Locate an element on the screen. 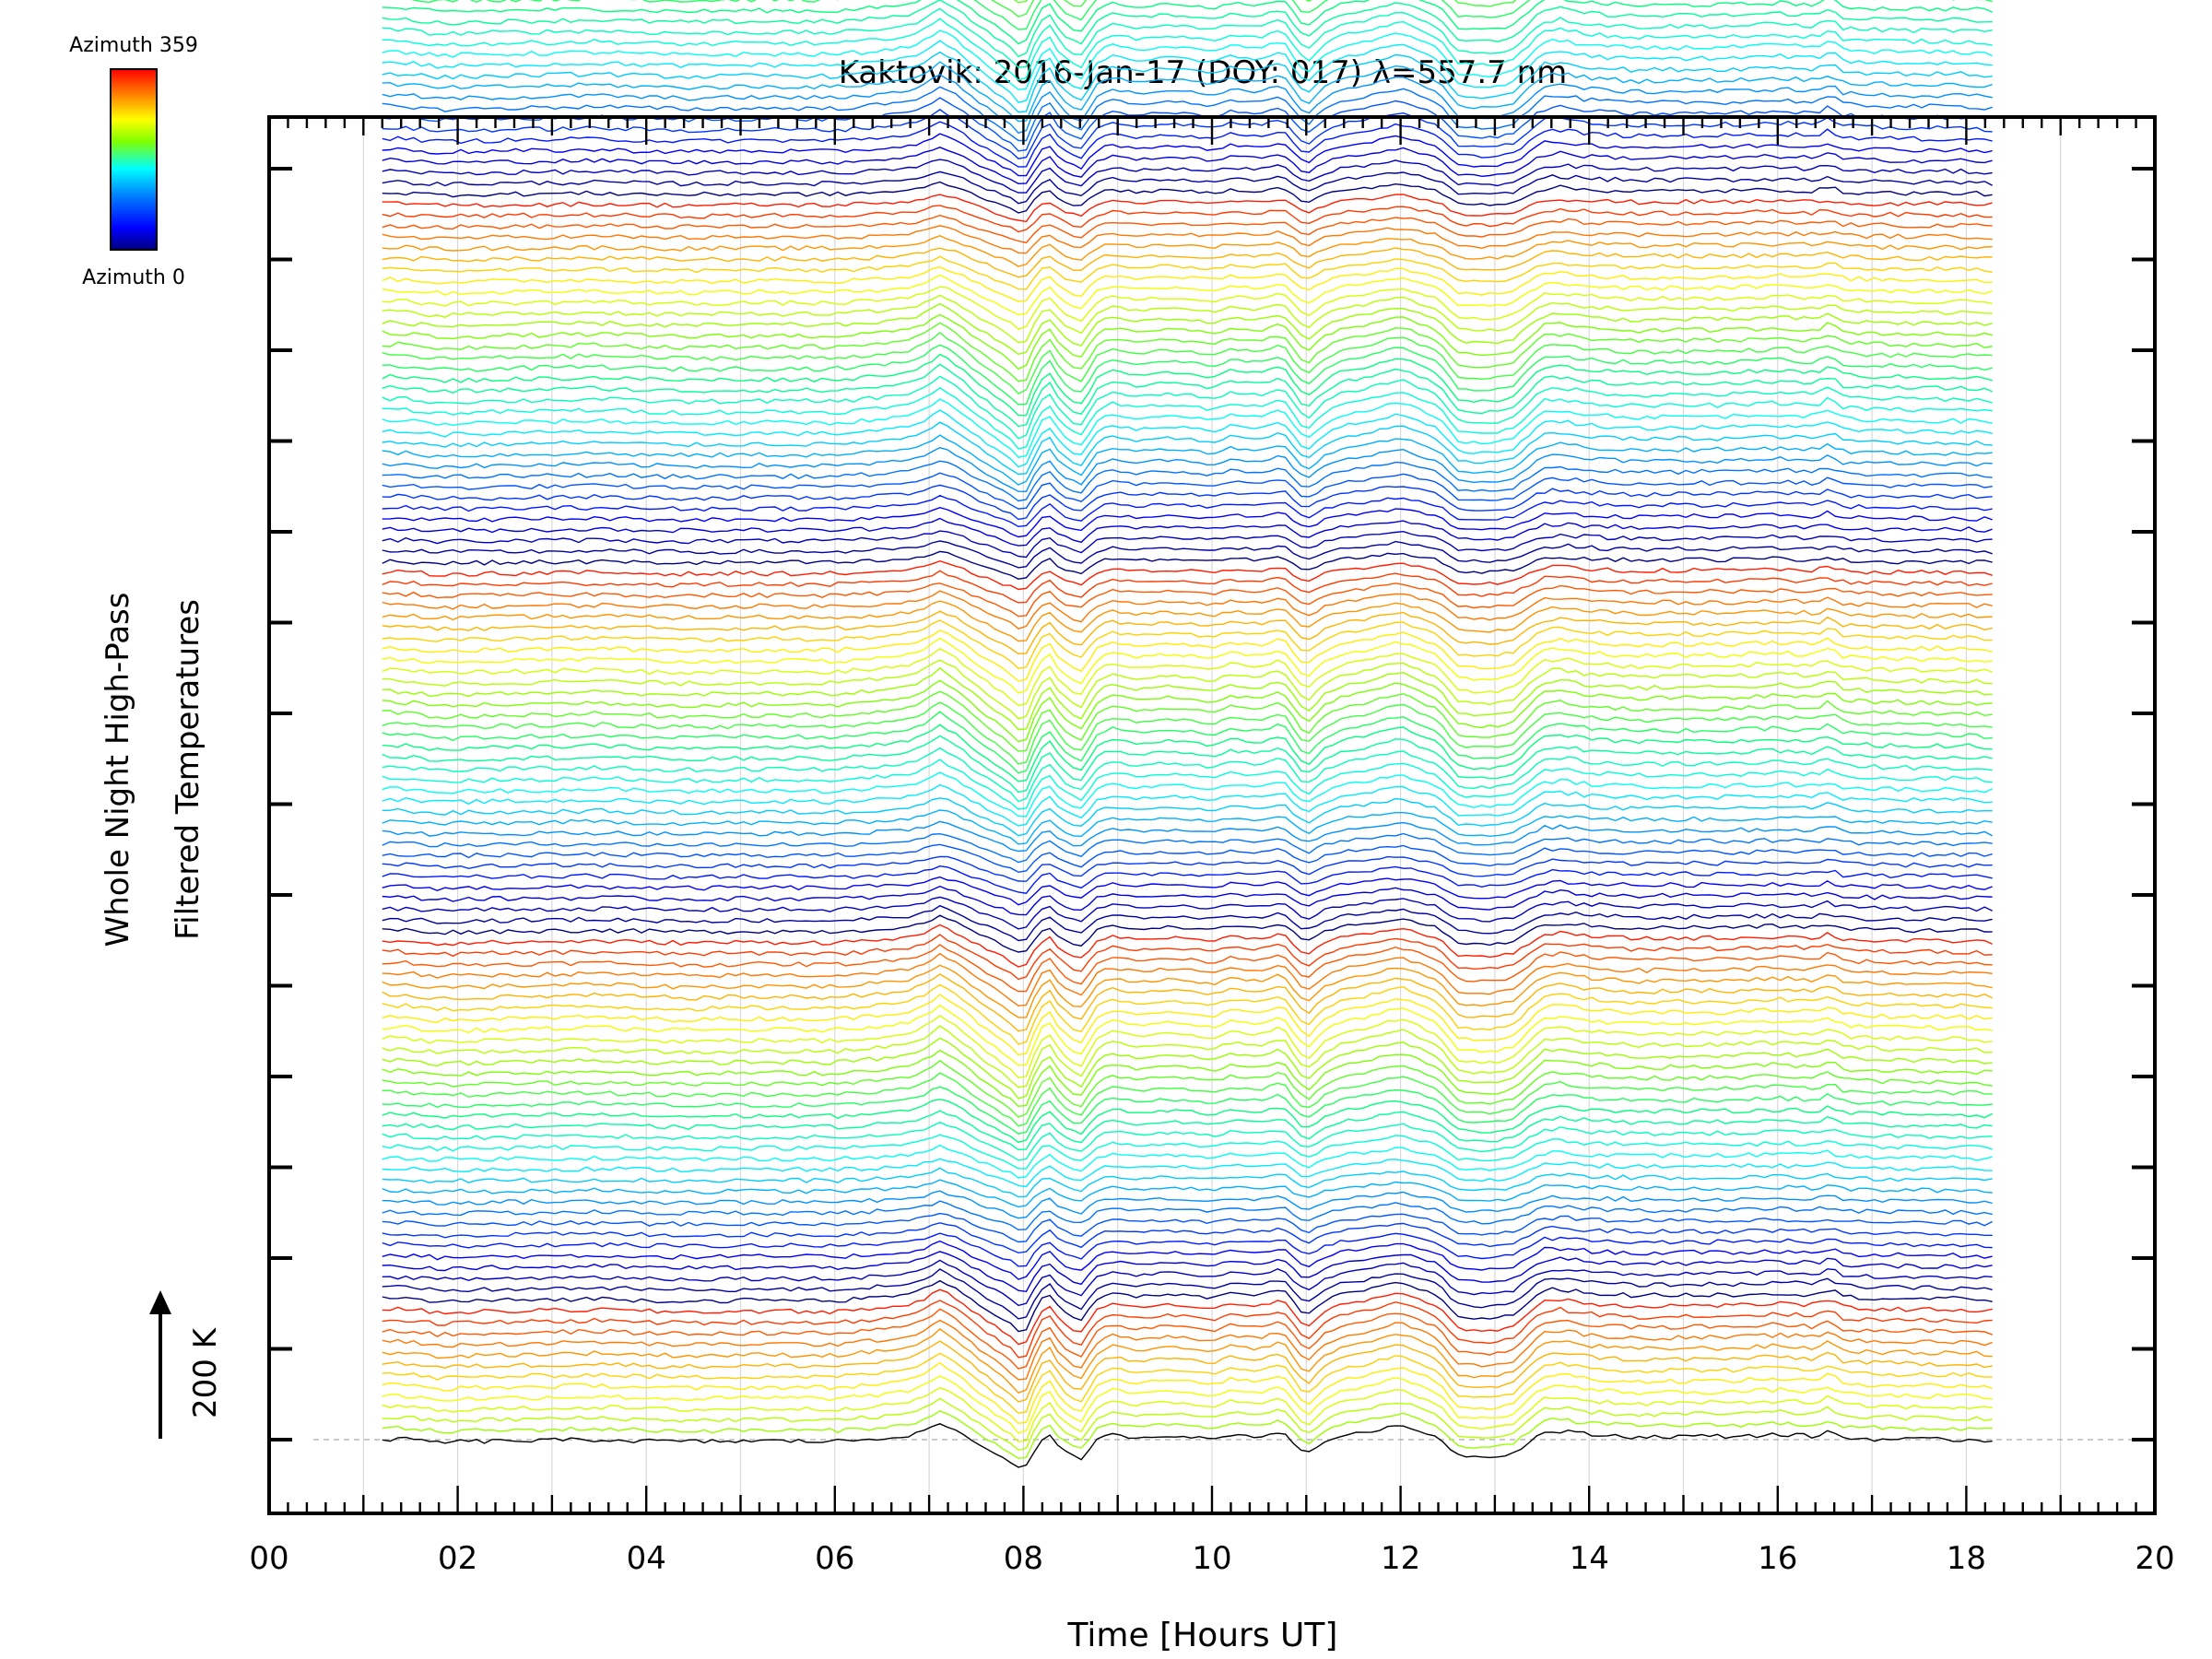 The image size is (2212, 1659). x-tick-label: 10 is located at coordinates (1211, 1558).